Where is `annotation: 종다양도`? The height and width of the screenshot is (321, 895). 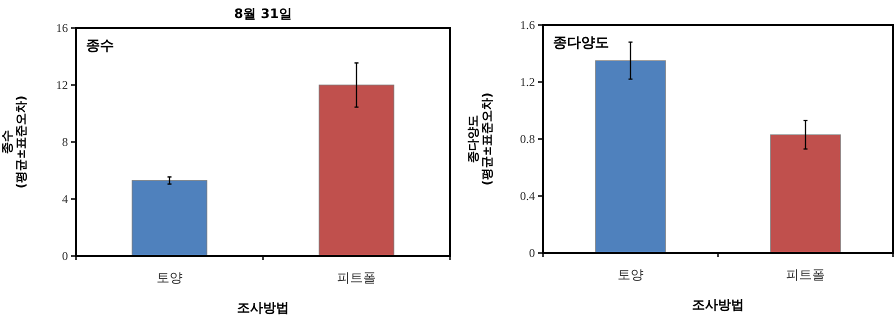
annotation: 종다양도 is located at coordinates (581, 43).